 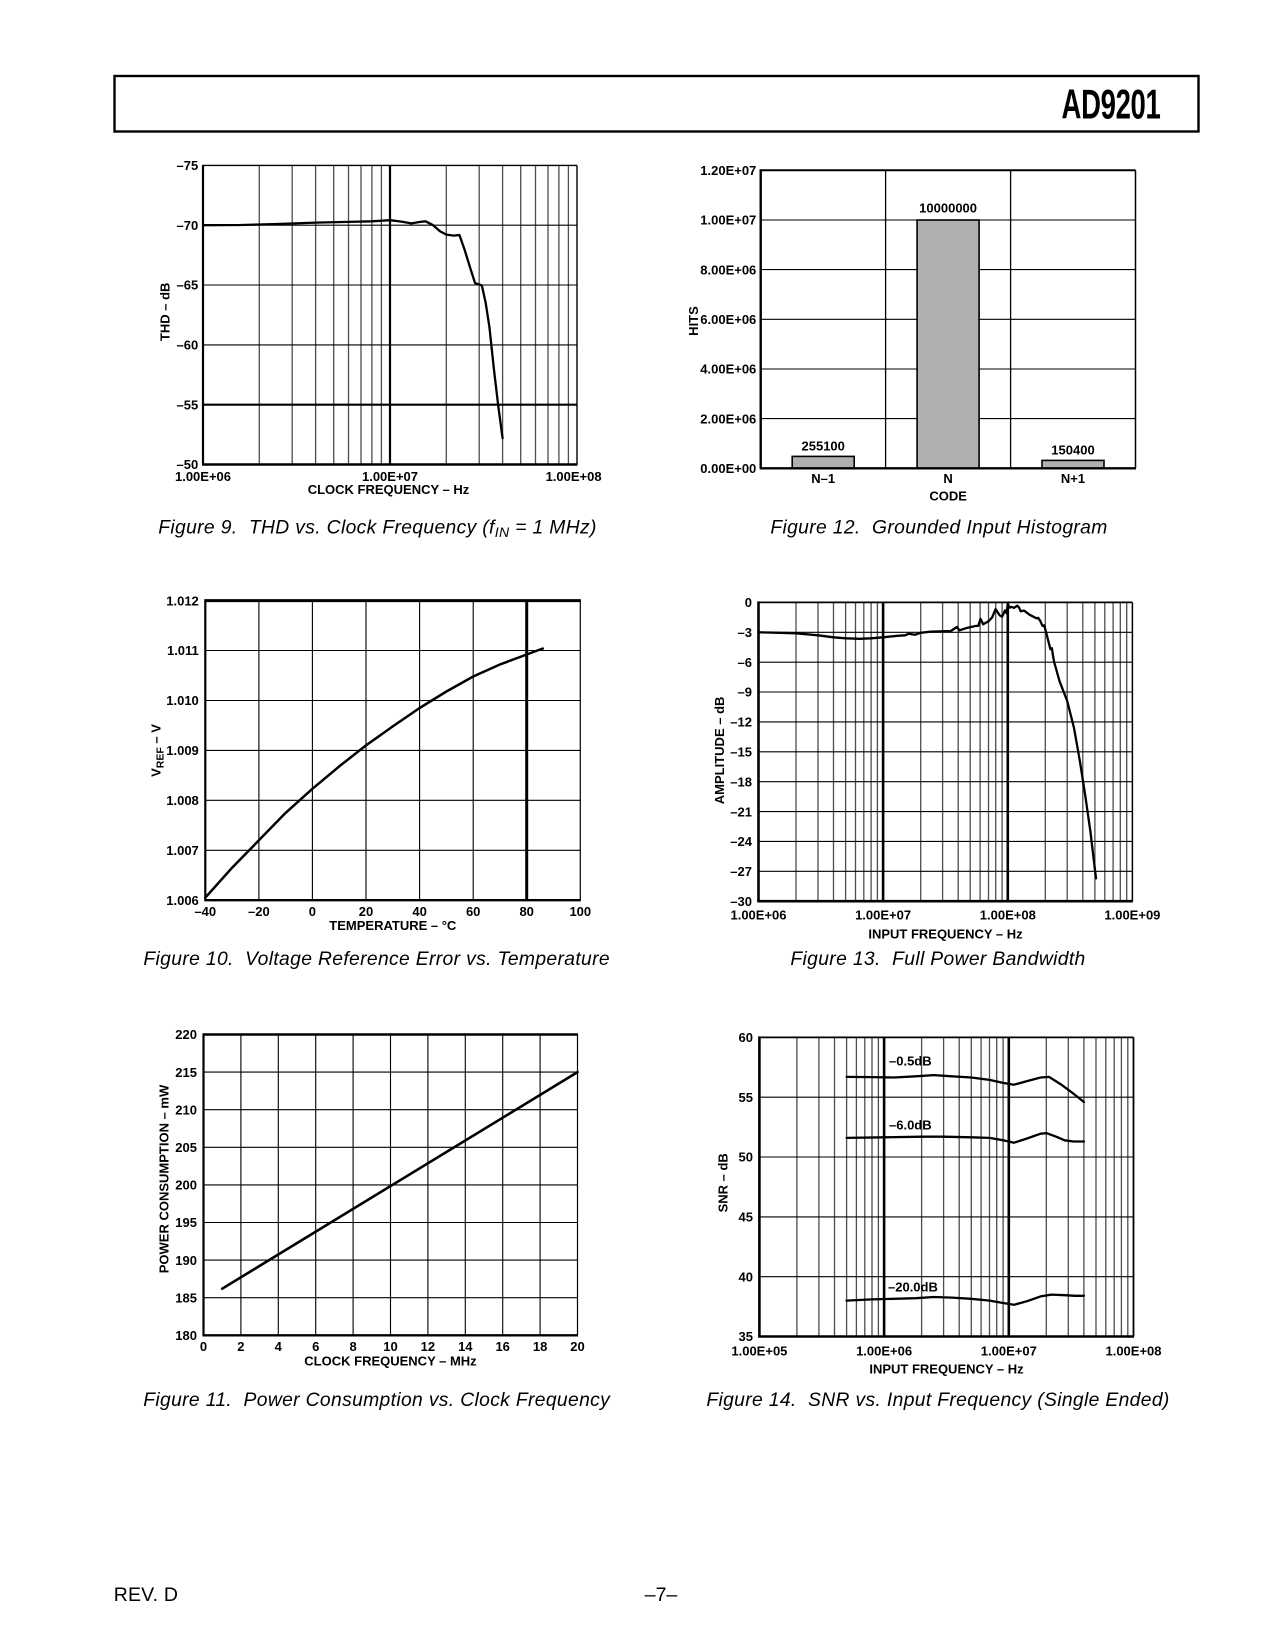 I want to click on svg-text: N, so click(x=947, y=478).